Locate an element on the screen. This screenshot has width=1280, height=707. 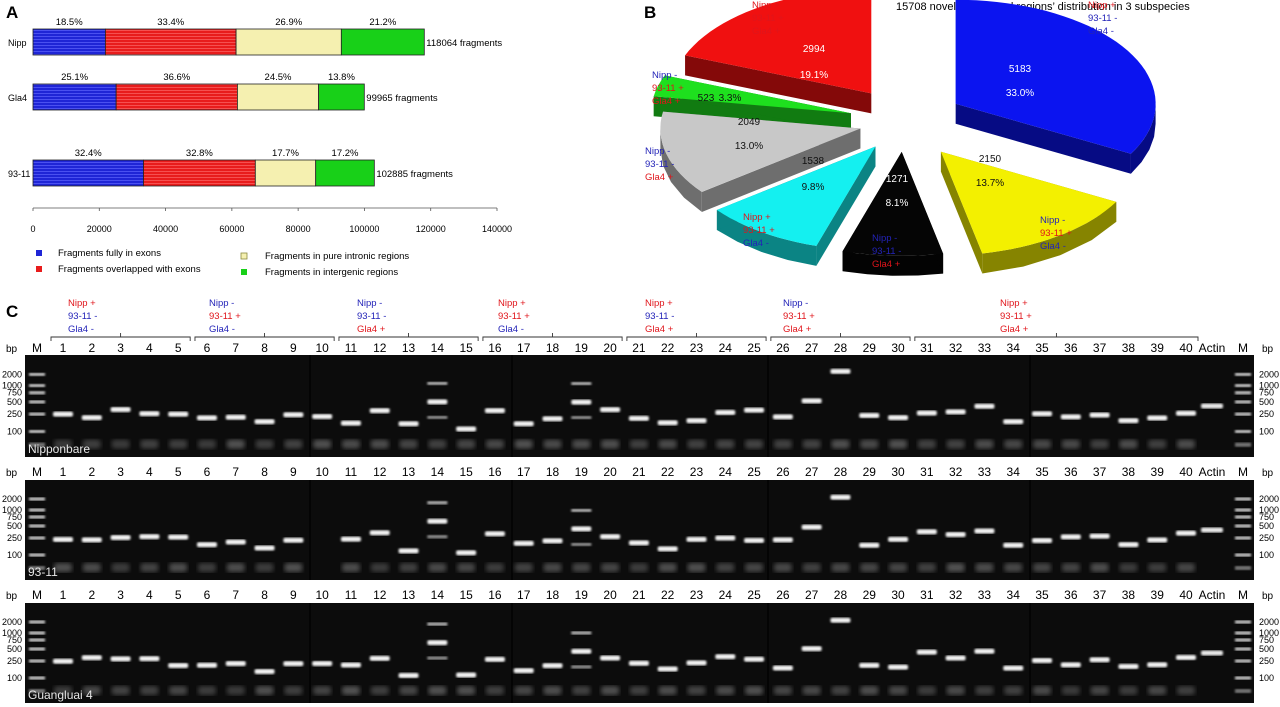
bar-category-label: 93-11 is located at coordinates (19, 174).